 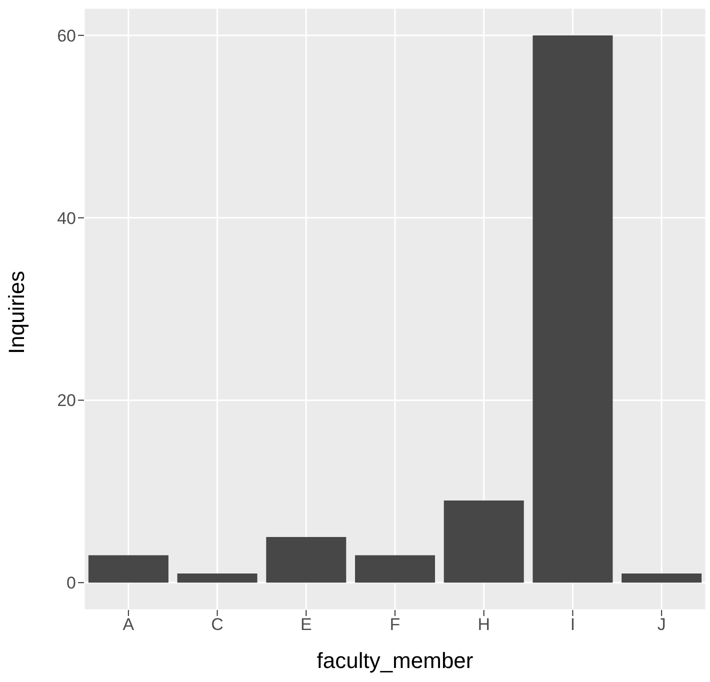 I want to click on y-tick-label: 20, so click(x=66, y=400).